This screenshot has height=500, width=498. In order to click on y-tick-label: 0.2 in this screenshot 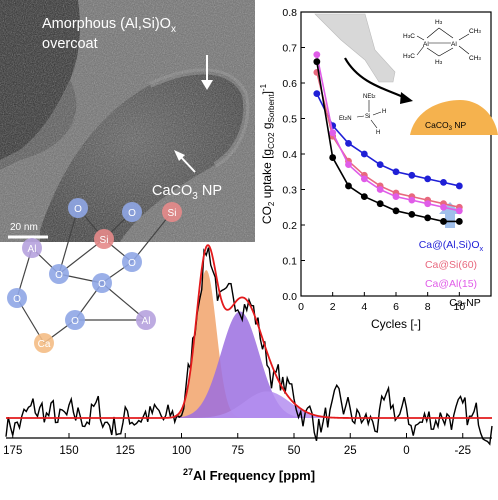, I will do `click(289, 226)`.